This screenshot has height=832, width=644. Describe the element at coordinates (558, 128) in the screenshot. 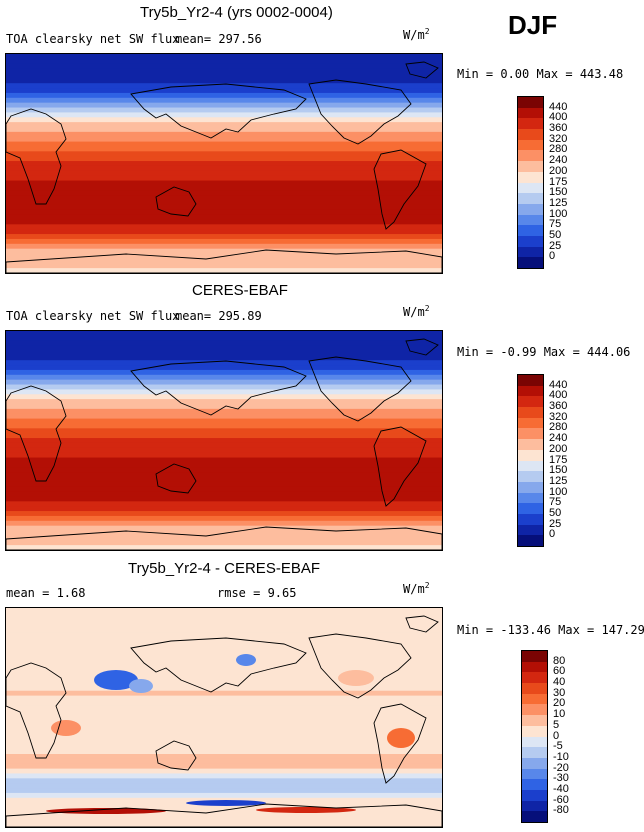

I see `colorbar-tick-label: 360` at that location.